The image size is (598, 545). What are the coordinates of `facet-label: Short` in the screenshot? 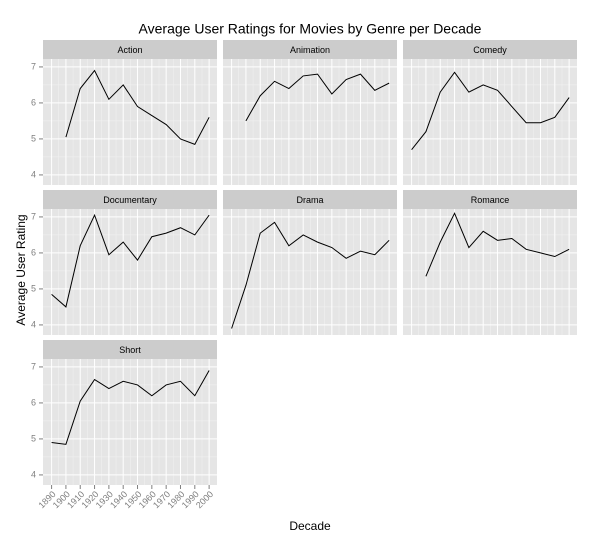 It's located at (130, 350).